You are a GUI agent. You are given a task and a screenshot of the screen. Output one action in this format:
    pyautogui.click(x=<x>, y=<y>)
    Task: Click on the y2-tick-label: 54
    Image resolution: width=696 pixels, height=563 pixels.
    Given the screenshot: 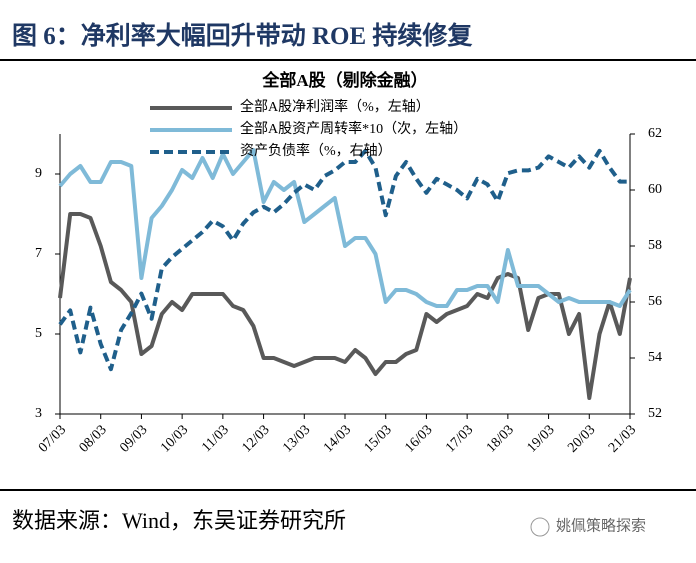 What is the action you would take?
    pyautogui.click(x=655, y=357)
    